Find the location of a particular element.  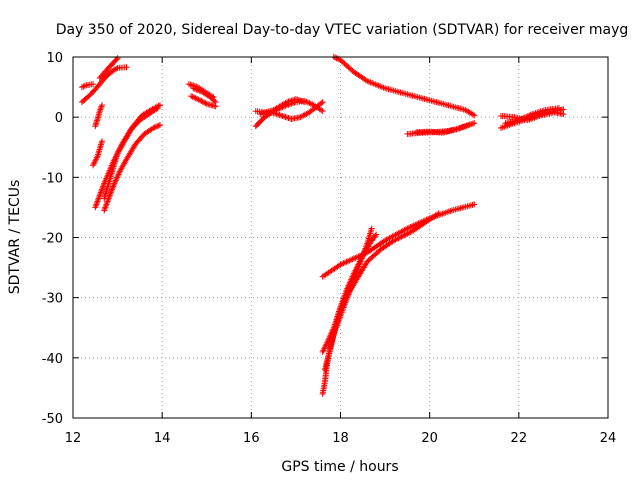

series-arc-t is located at coordinates (532, 116).